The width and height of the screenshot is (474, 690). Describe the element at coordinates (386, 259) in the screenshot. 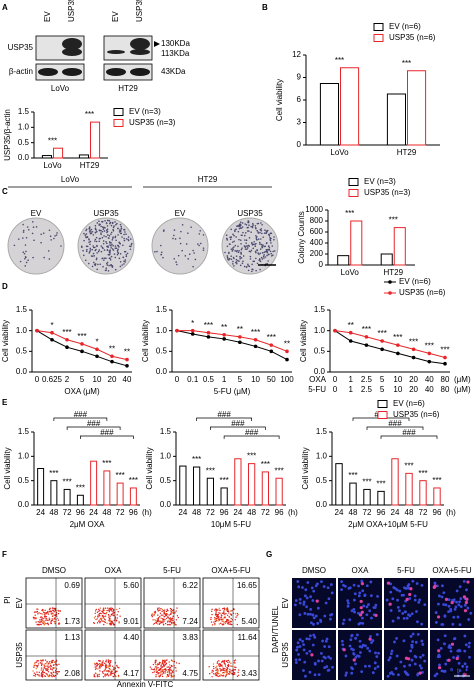

I see `bar` at that location.